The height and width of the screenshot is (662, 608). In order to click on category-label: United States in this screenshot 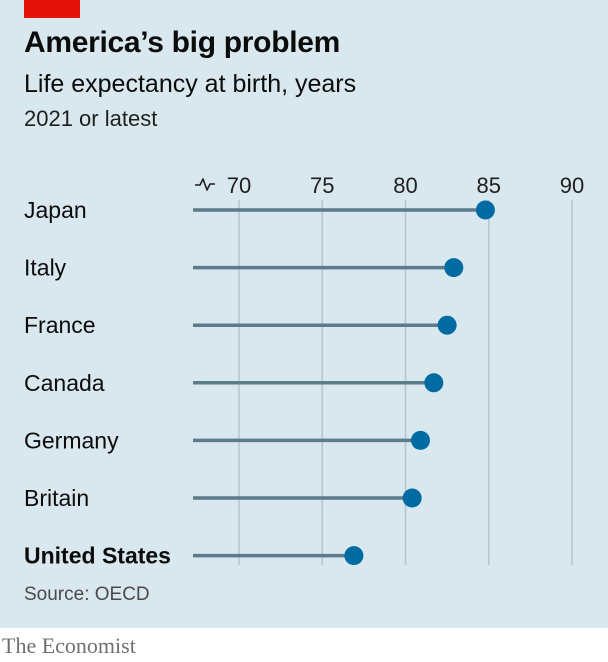, I will do `click(97, 556)`.